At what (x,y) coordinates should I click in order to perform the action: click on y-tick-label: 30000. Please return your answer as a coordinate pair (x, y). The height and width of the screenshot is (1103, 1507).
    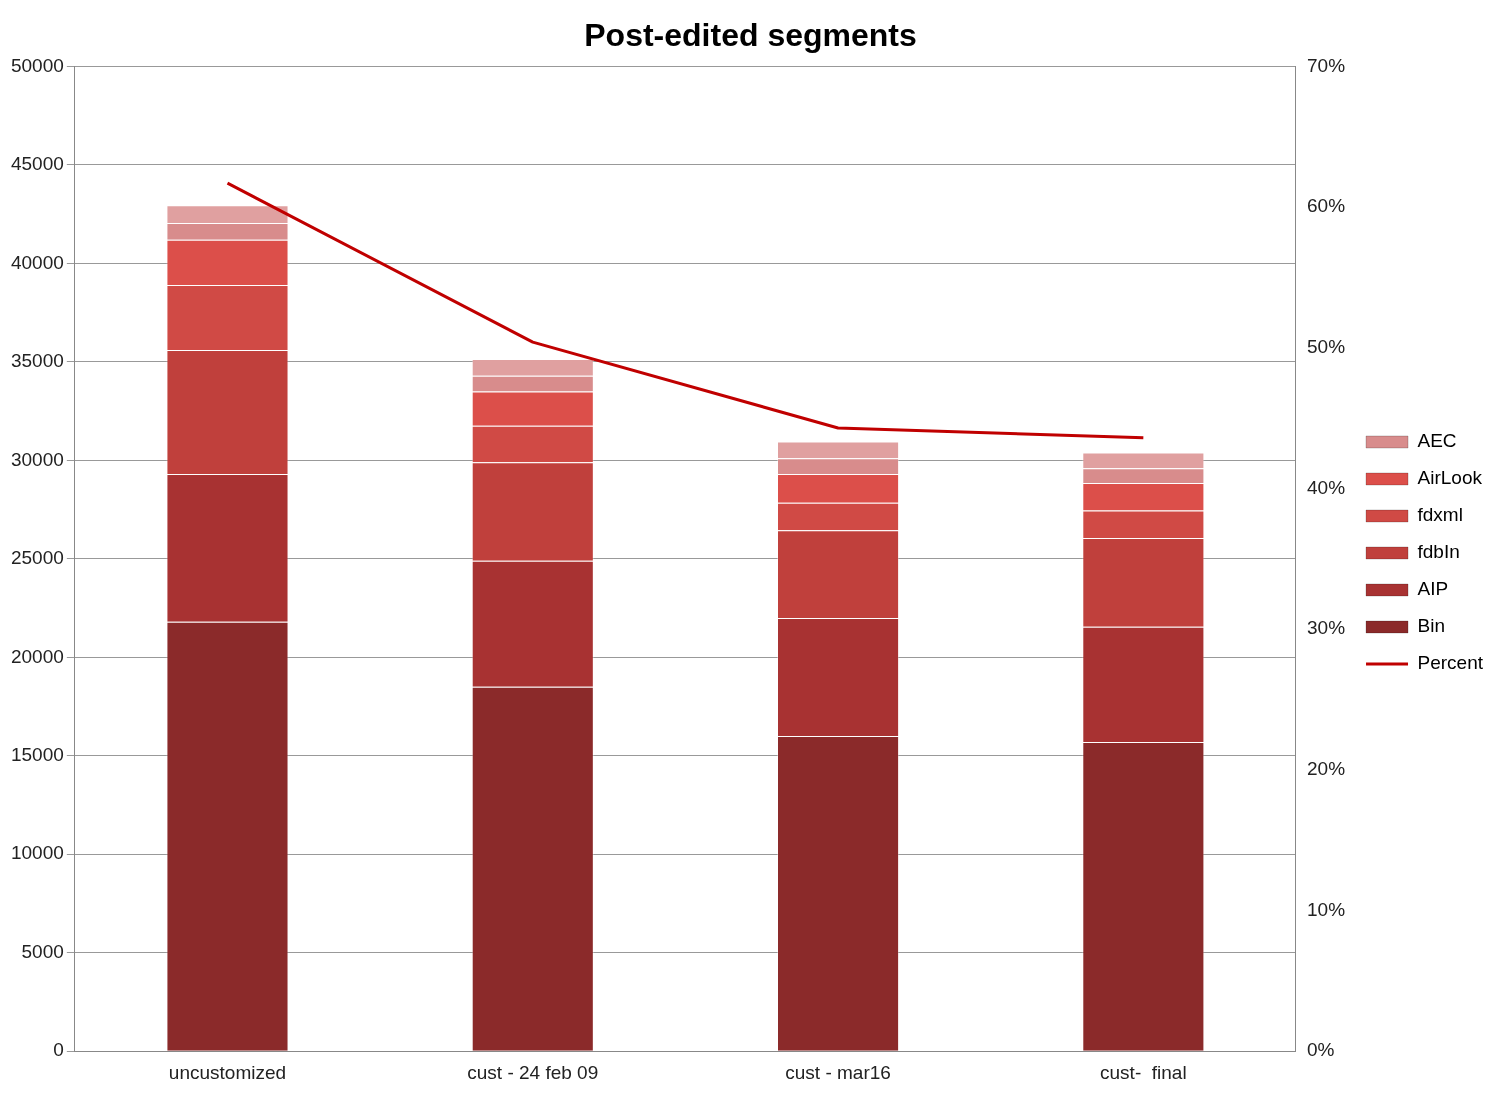
    Looking at the image, I should click on (37, 459).